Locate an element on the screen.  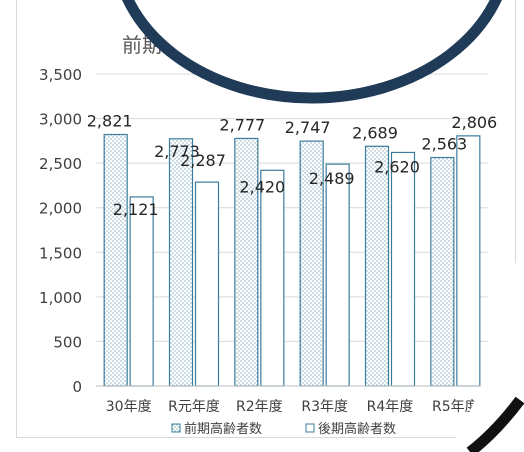
x-category-label: R2年度 is located at coordinates (259, 407).